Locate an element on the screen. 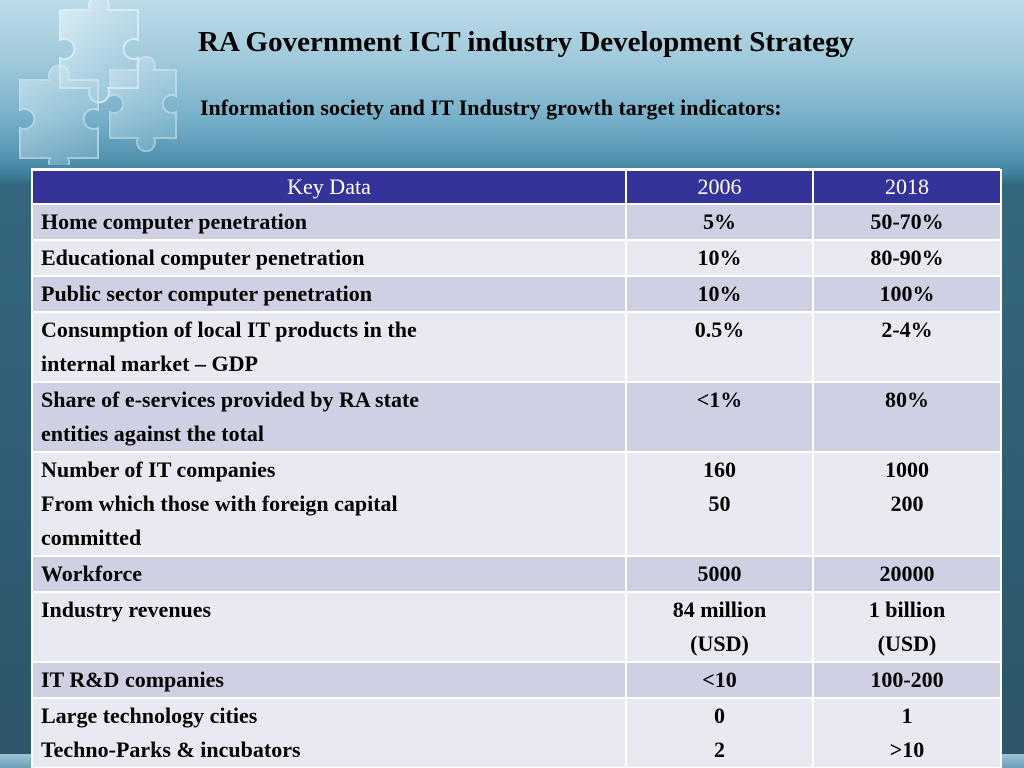 The height and width of the screenshot is (768, 1024). table-header-row: Key Data 2006 2018 is located at coordinates (516, 187).